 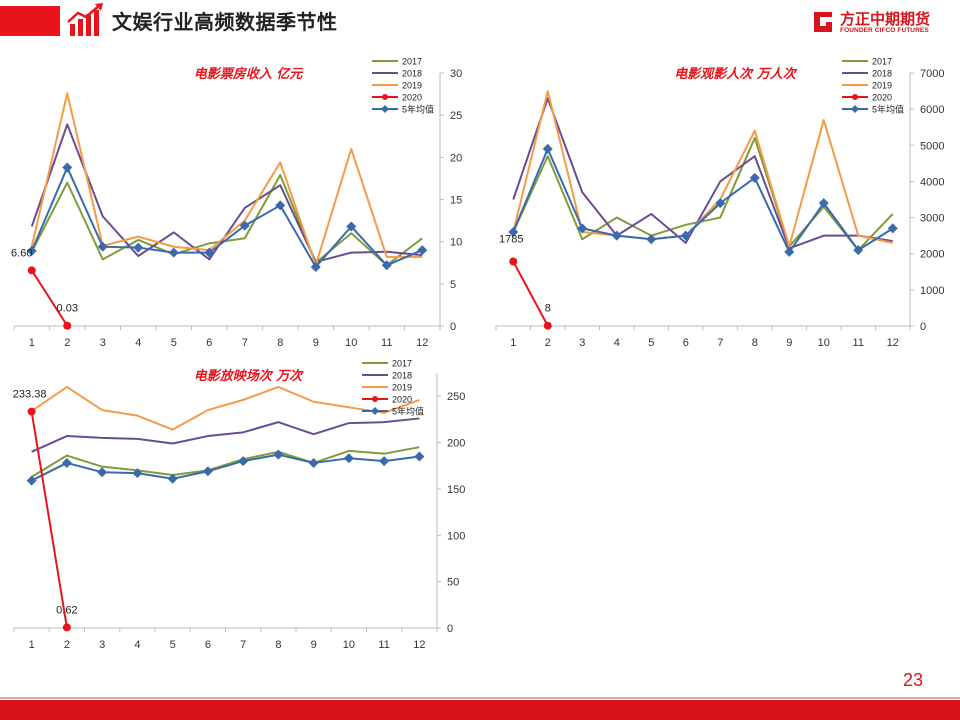 I want to click on y-tick-label: 1000, so click(x=932, y=291).